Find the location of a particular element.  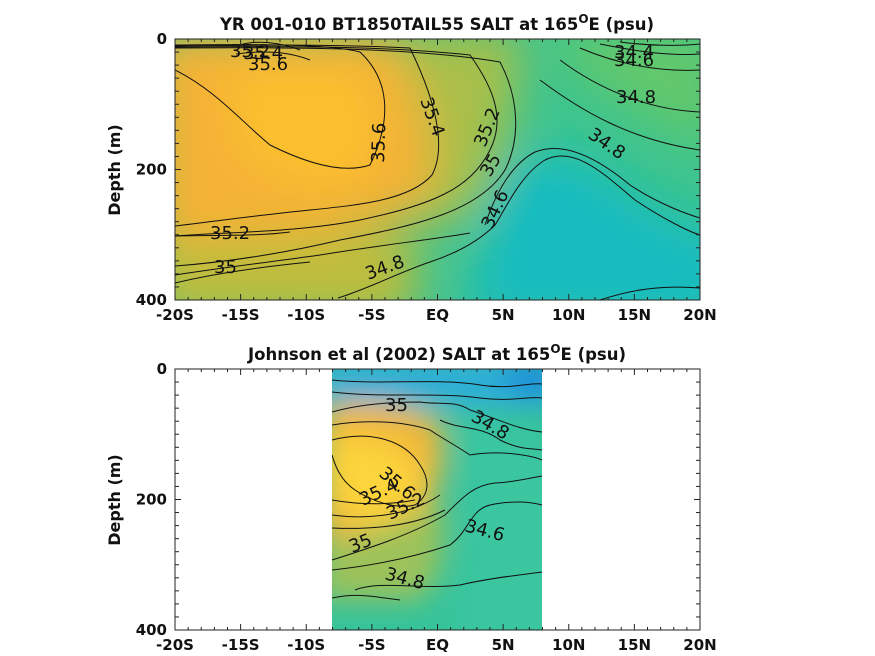

bottom-chart-title: Johnson et al (2002) SALT at 165OE (psu) is located at coordinates (436, 353).